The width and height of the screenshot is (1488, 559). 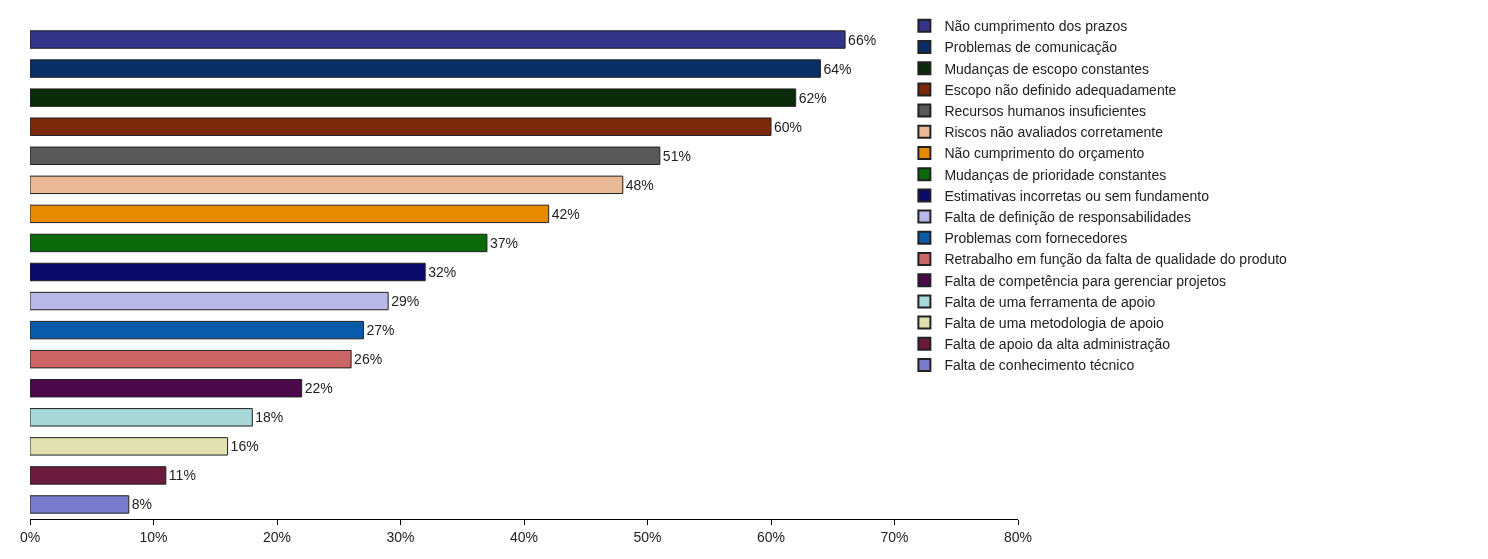 I want to click on legend-label: Falta de uma metodologia de apoio, so click(x=1054, y=323).